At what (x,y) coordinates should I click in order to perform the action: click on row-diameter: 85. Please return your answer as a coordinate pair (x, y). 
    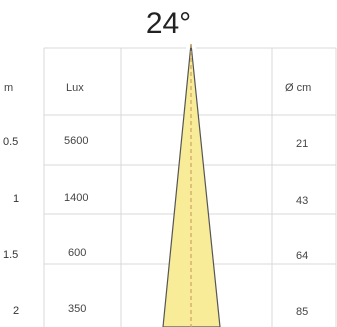
    Looking at the image, I should click on (302, 312).